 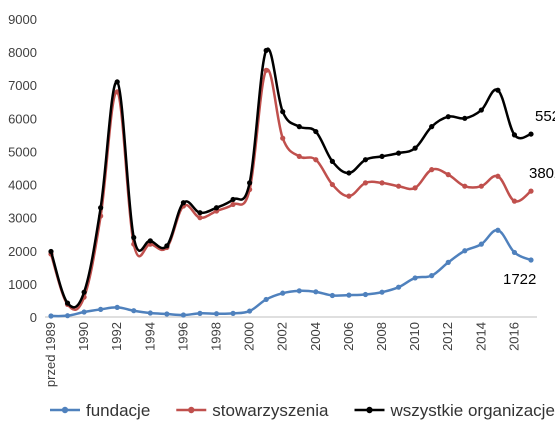 I want to click on x-tick-label: 1998, so click(x=216, y=336).